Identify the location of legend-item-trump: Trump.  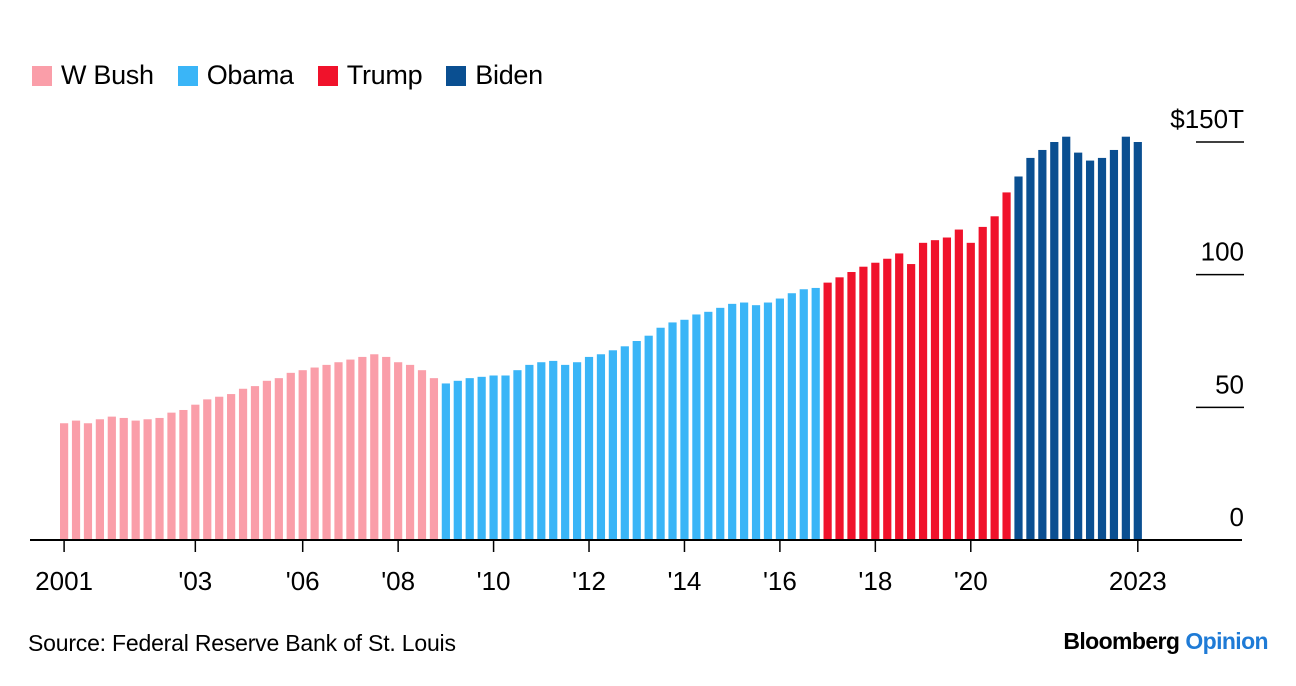
(370, 75).